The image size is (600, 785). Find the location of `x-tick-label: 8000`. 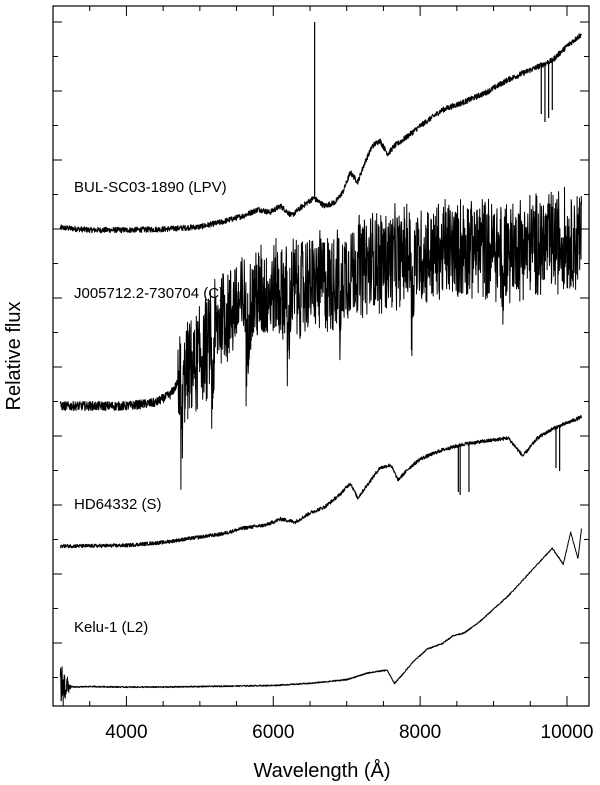

x-tick-label: 8000 is located at coordinates (420, 732).